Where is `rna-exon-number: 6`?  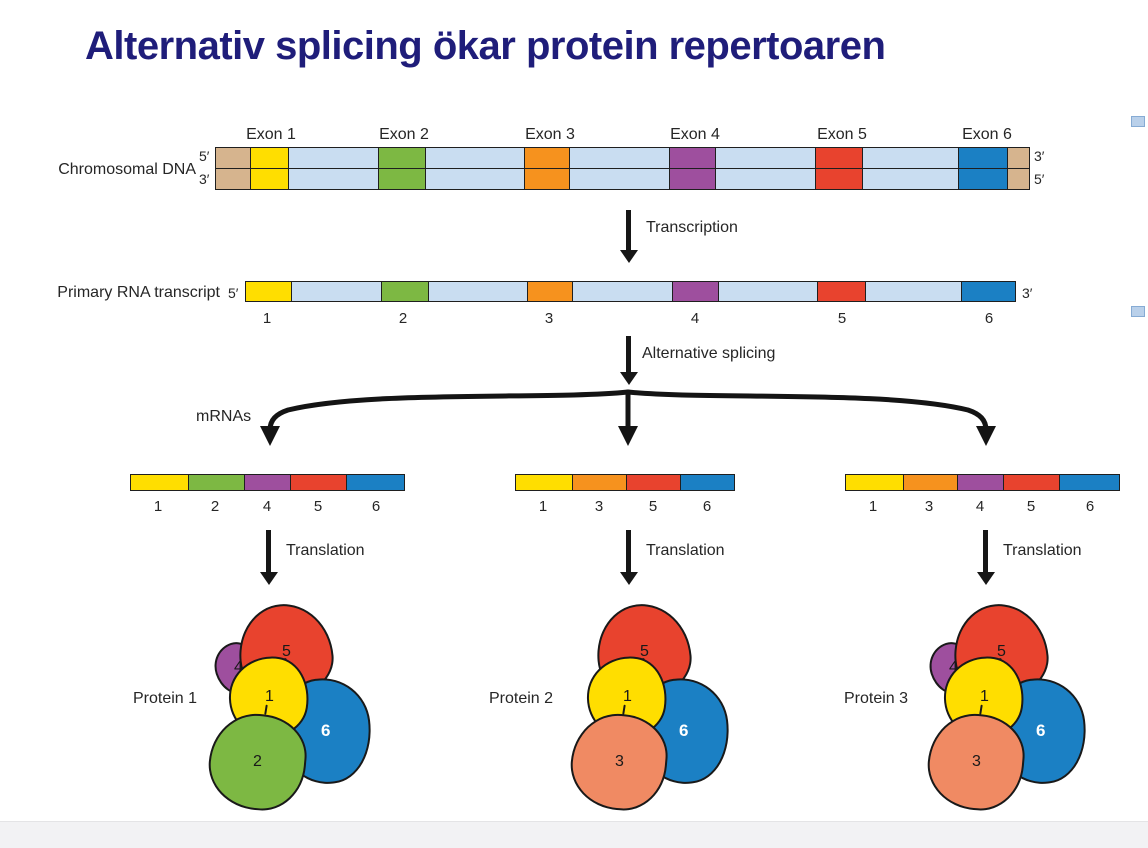
rna-exon-number: 6 is located at coordinates (989, 318).